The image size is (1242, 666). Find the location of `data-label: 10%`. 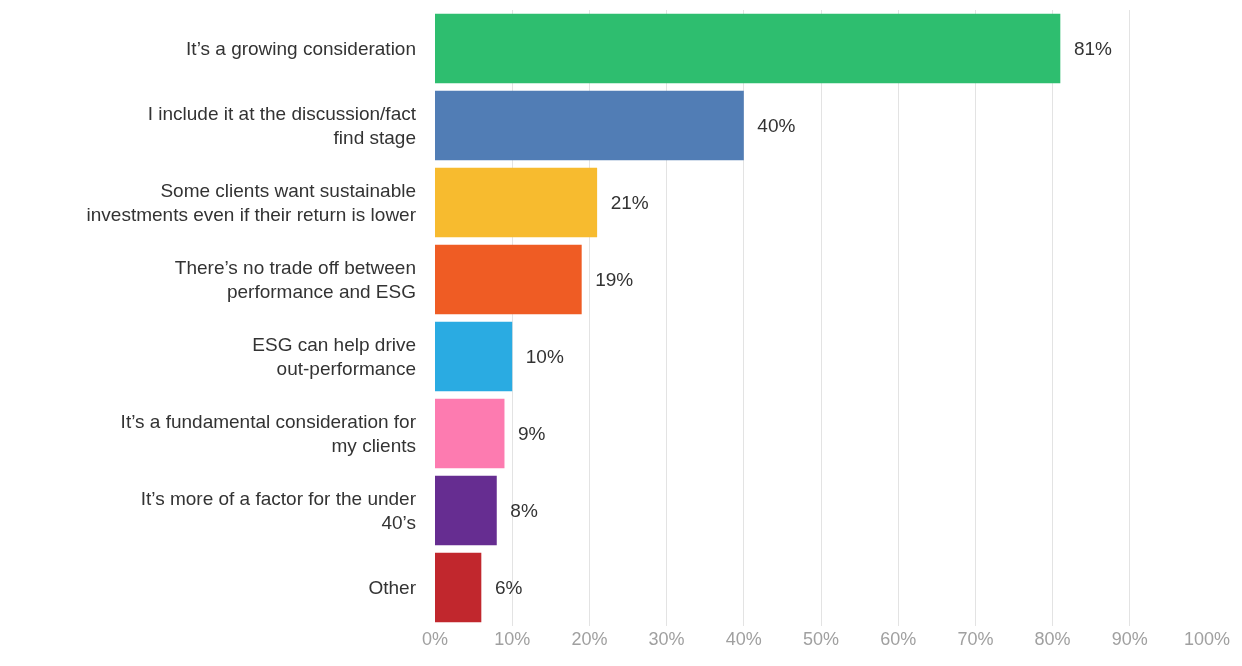

data-label: 10% is located at coordinates (539, 356).